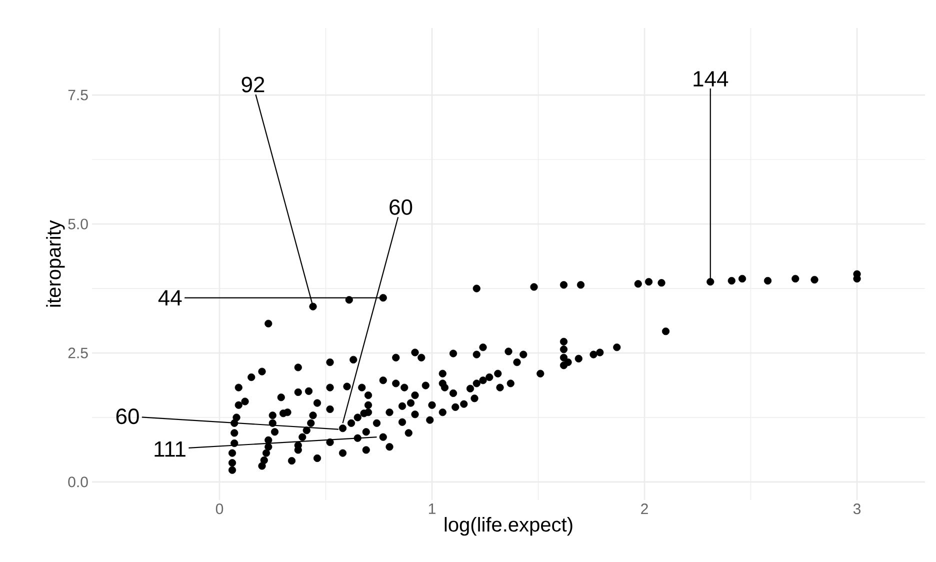 This screenshot has height=562, width=936. Describe the element at coordinates (711, 78) in the screenshot. I see `annotation: 144` at that location.